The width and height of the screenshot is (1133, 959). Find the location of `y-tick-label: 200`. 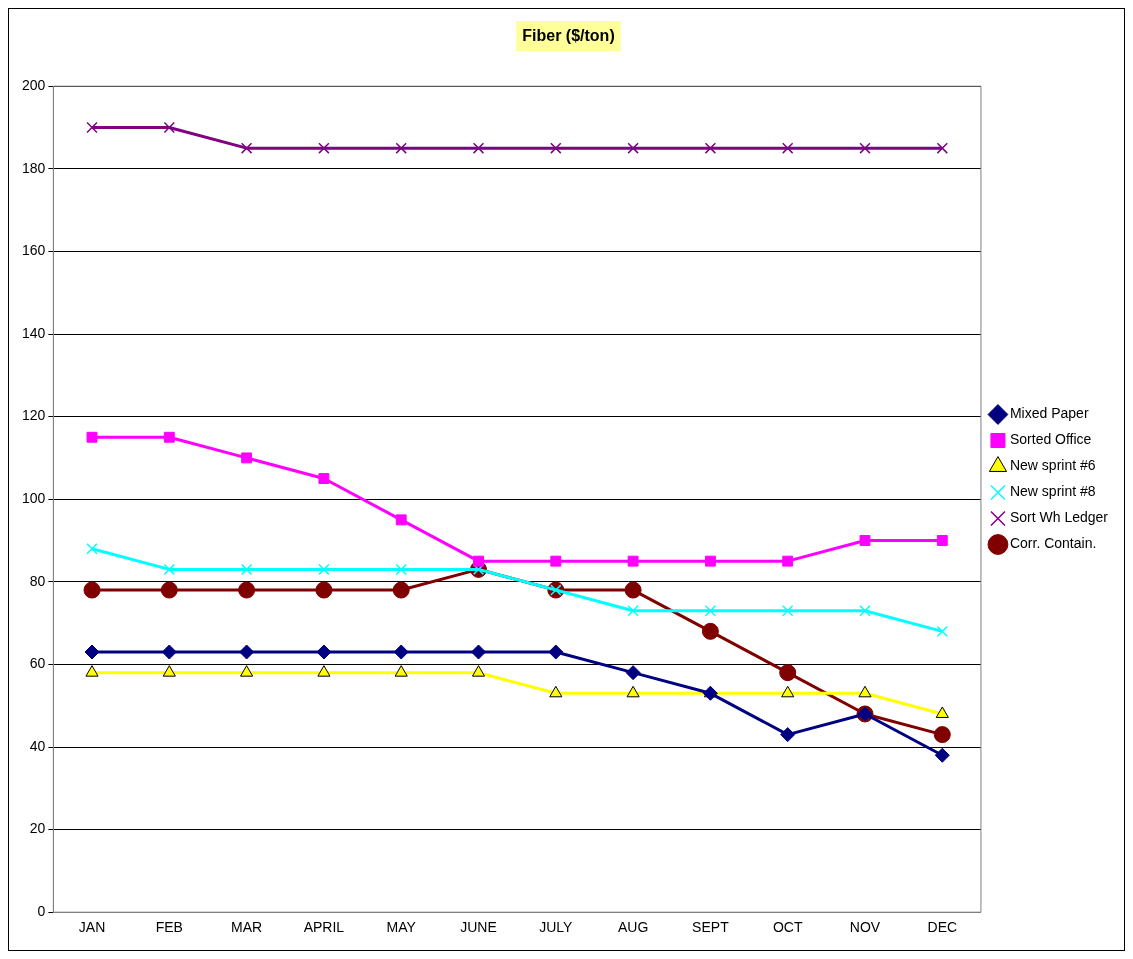

y-tick-label: 200 is located at coordinates (34, 85).